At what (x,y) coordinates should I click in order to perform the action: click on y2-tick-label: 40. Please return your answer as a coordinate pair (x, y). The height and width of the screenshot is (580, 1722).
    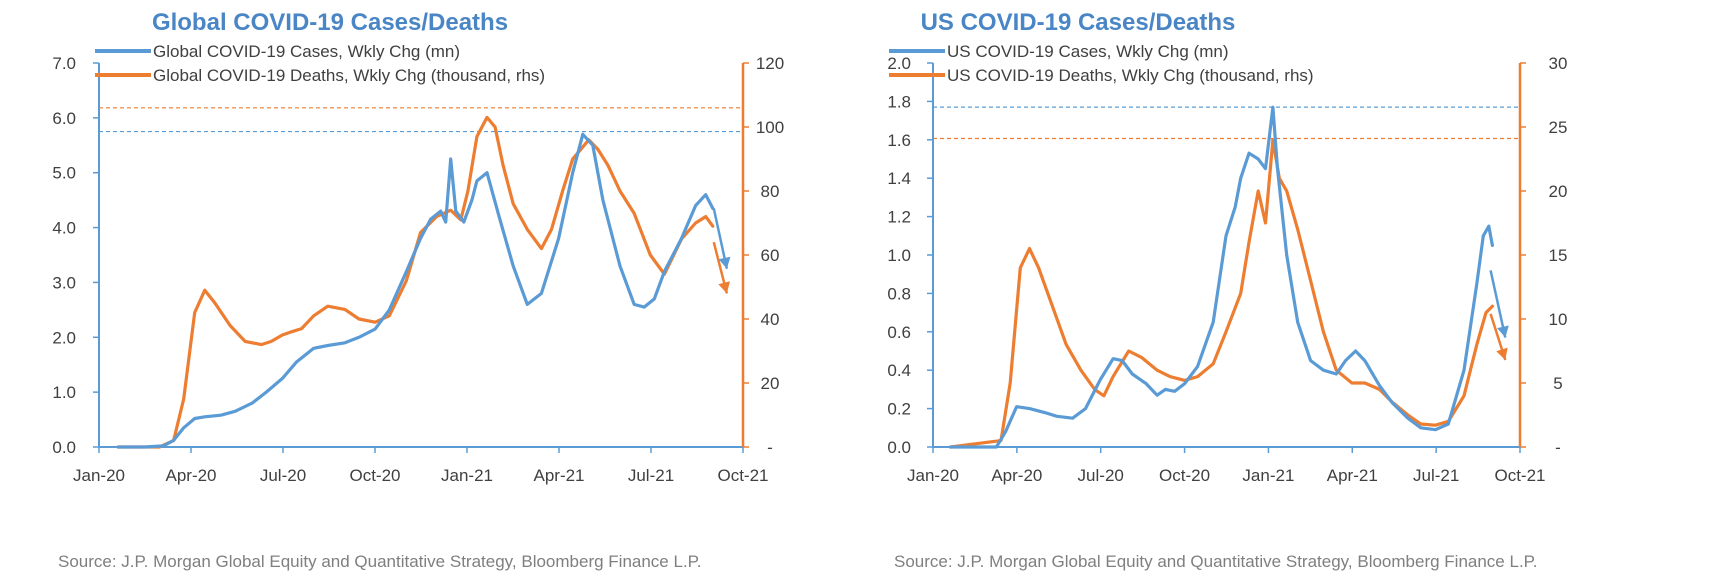
    Looking at the image, I should click on (770, 319).